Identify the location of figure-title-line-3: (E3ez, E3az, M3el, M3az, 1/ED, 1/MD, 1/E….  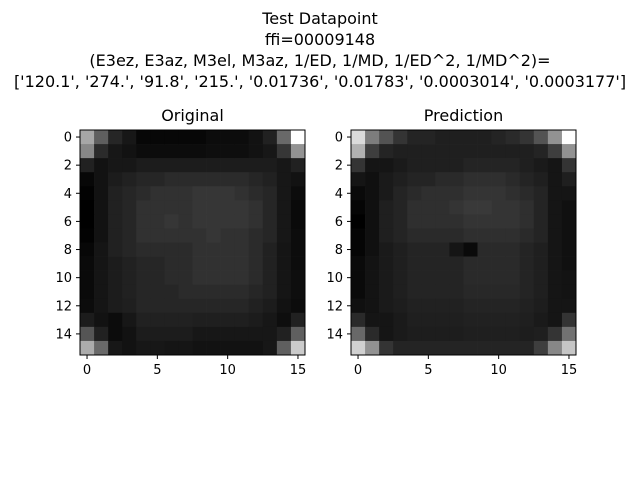
(320, 60).